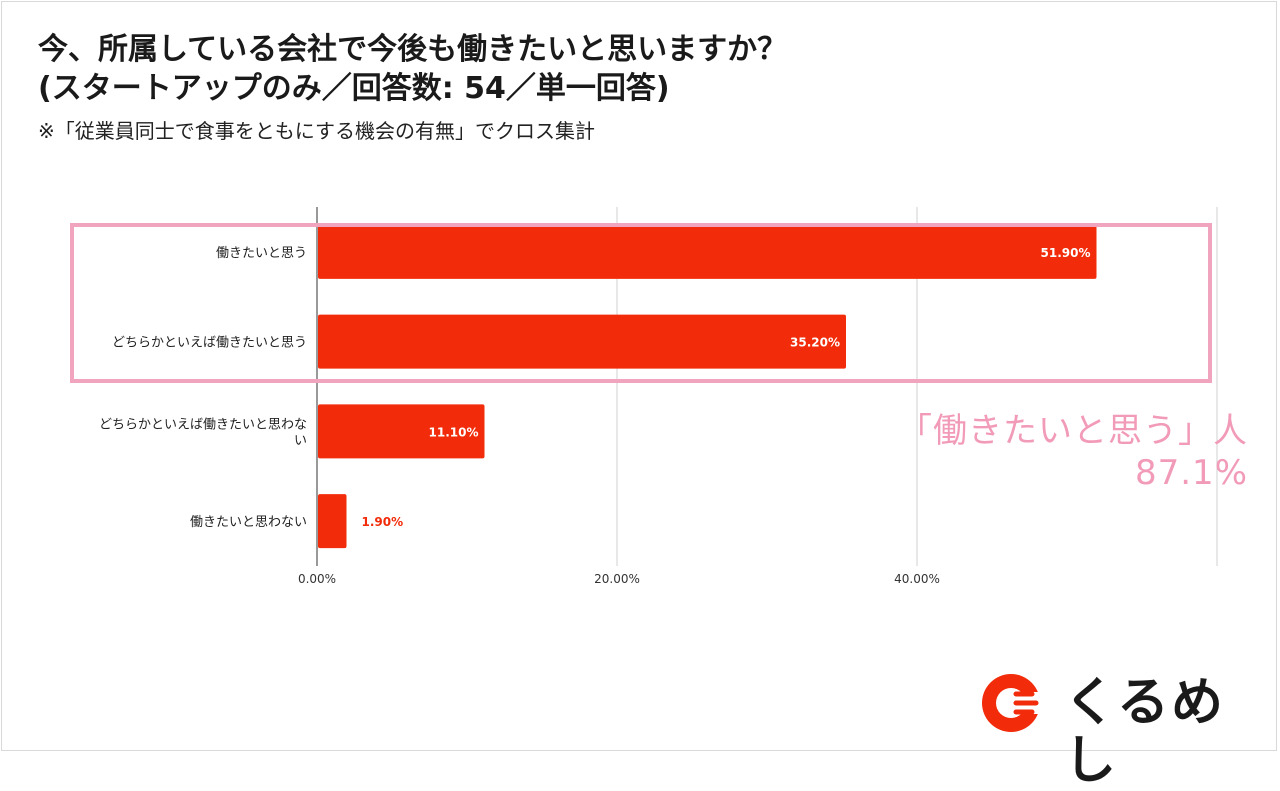  What do you see at coordinates (1191, 473) in the screenshot?
I see `callout-value: 87.1%` at bounding box center [1191, 473].